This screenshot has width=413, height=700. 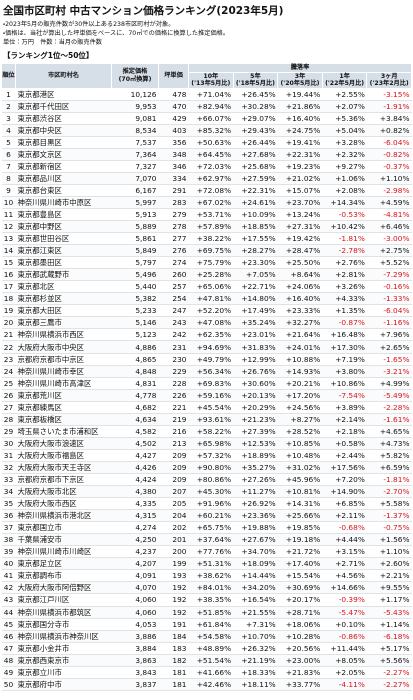 What do you see at coordinates (344, 178) in the screenshot?
I see `cell: +1.06%` at bounding box center [344, 178].